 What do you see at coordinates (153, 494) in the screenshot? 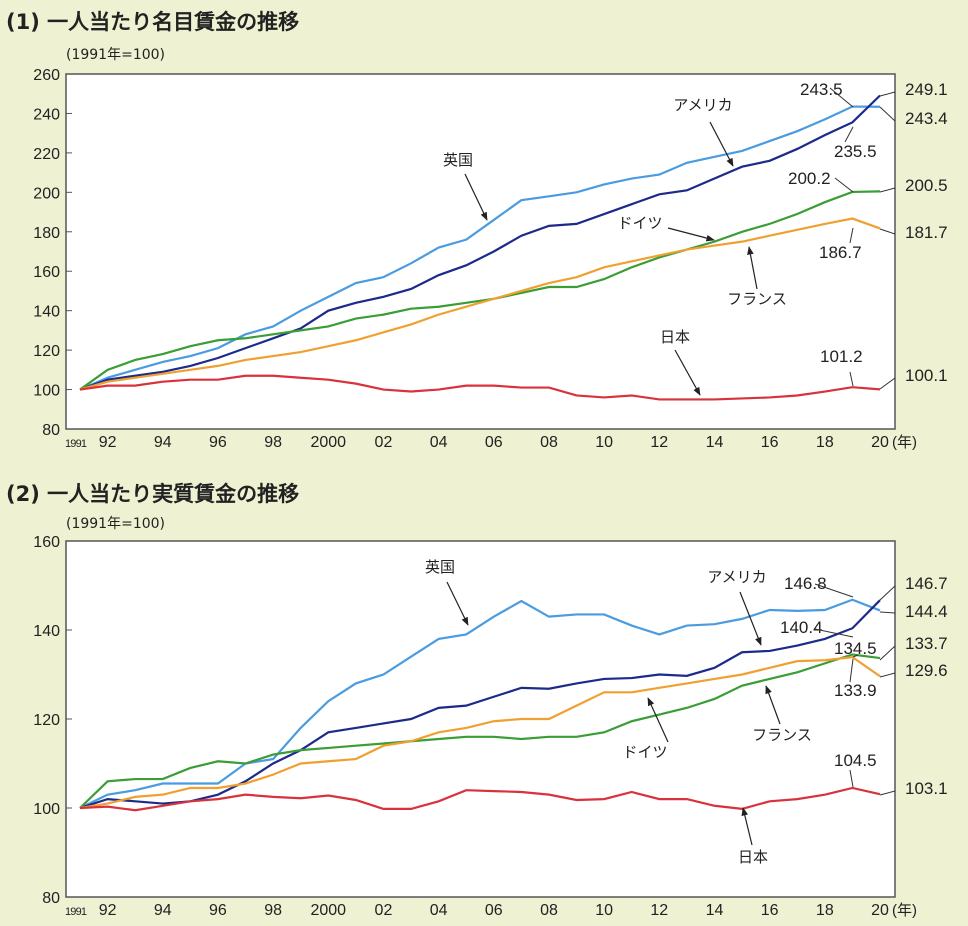
I see `chart2-title: (2) 一人当たり実質賃金の推移` at bounding box center [153, 494].